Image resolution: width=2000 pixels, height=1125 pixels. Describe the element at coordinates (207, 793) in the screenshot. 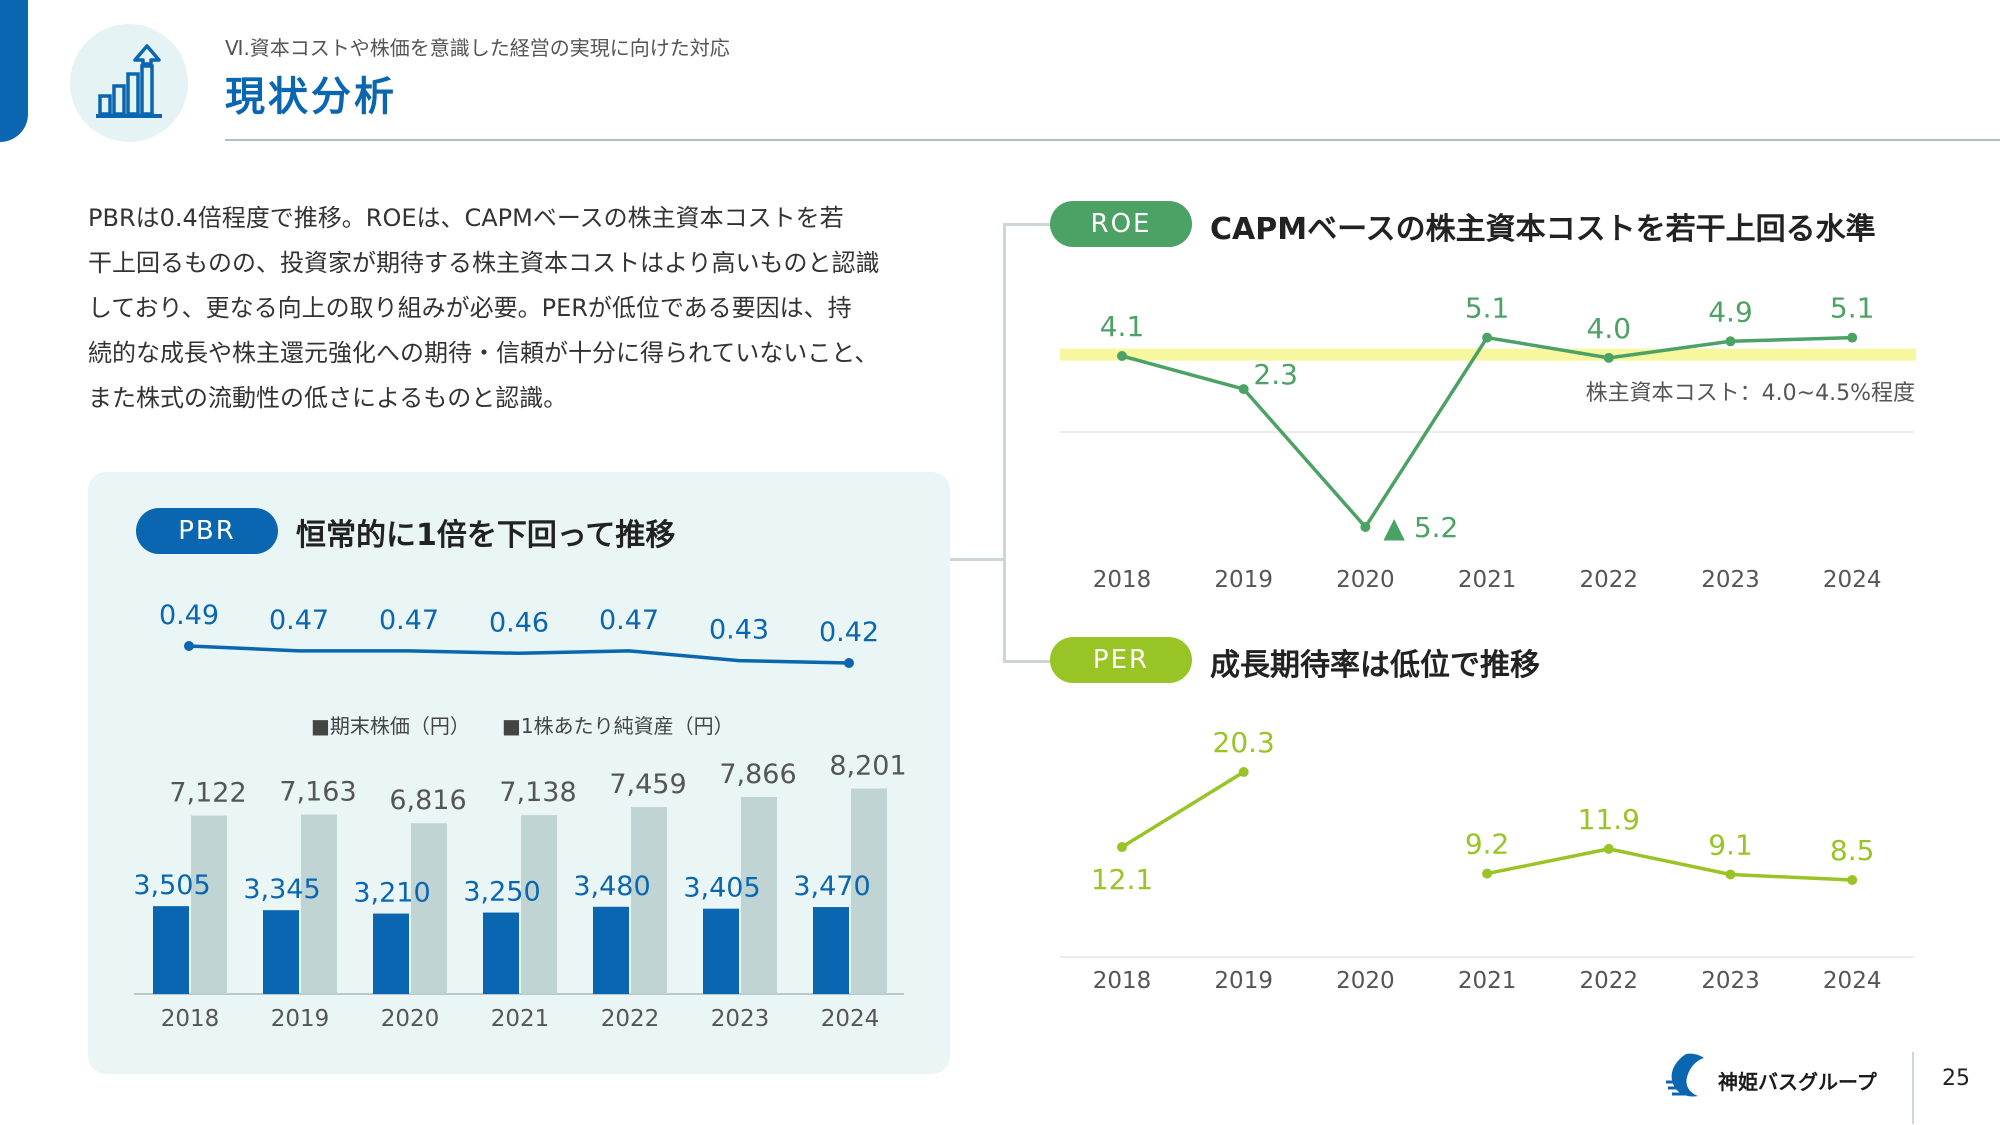

I see `bps-data-label: 7,122` at that location.